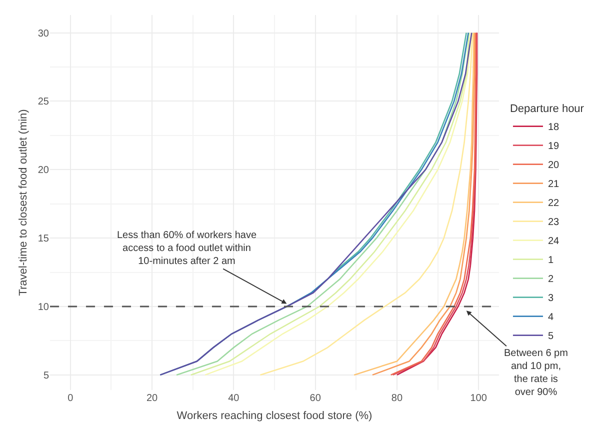 The width and height of the screenshot is (599, 432). What do you see at coordinates (479, 398) in the screenshot?
I see `x-tick-label: 100` at bounding box center [479, 398].